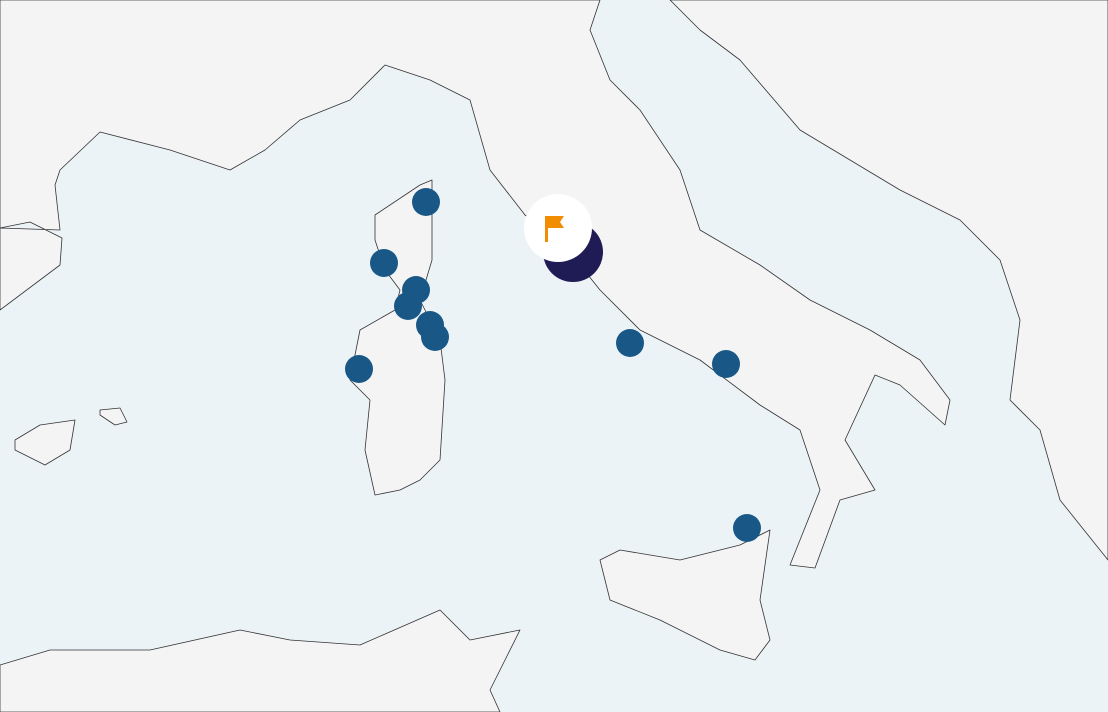 The width and height of the screenshot is (1108, 712). I want to click on sicily, so click(685, 595).